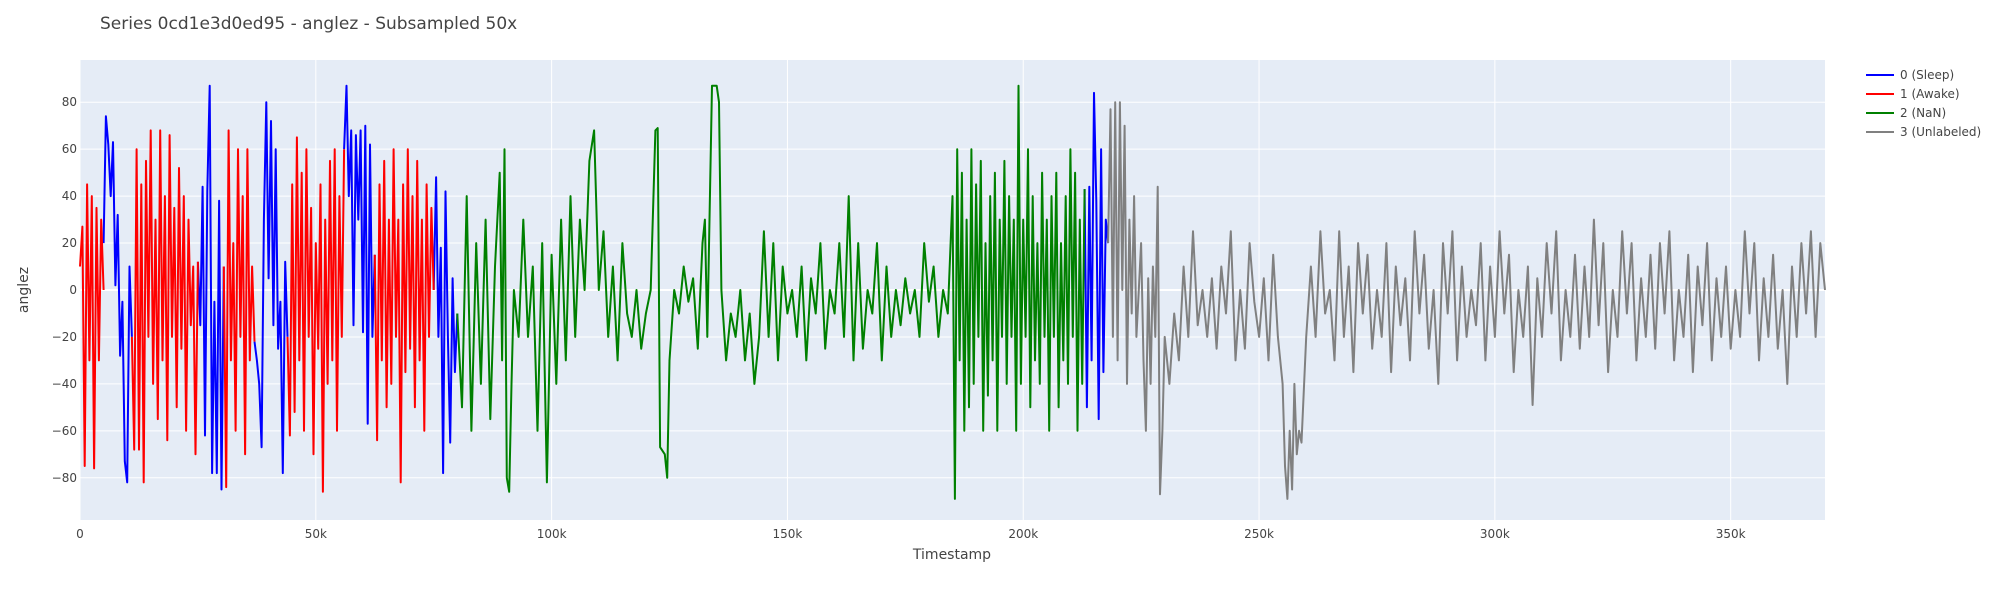  I want to click on y-tick-label: 80, so click(69, 102).